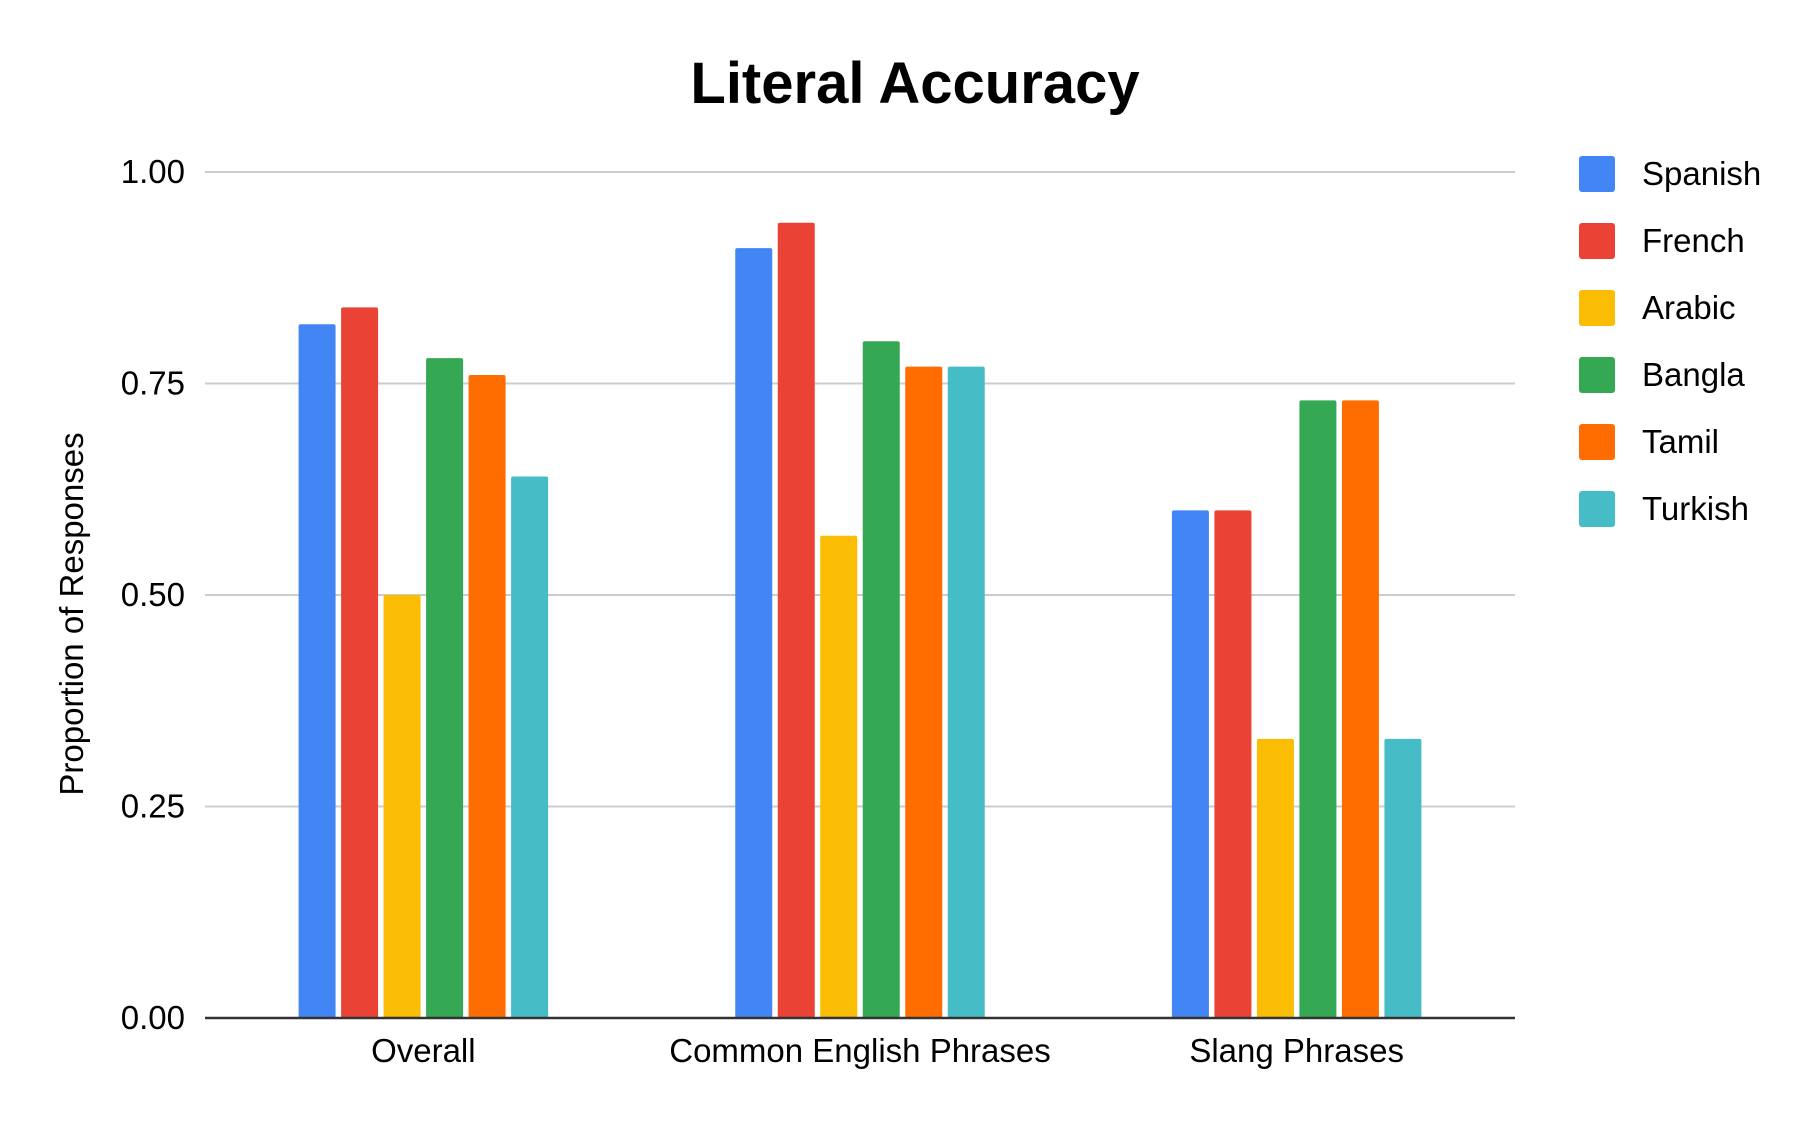  What do you see at coordinates (1403, 878) in the screenshot?
I see `bar-turkish-slang-phrases` at bounding box center [1403, 878].